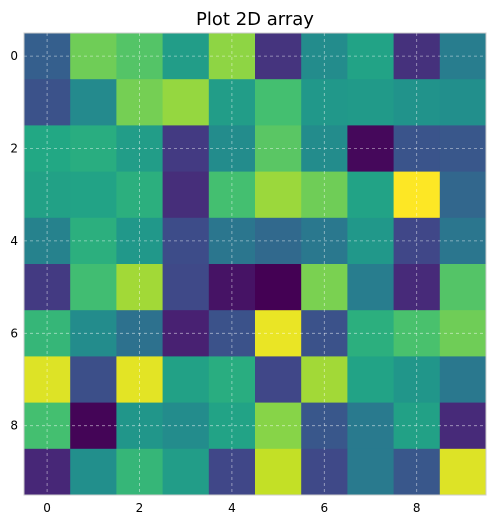 This screenshot has height=524, width=495. Describe the element at coordinates (417, 508) in the screenshot. I see `x-tick-label: 8` at that location.